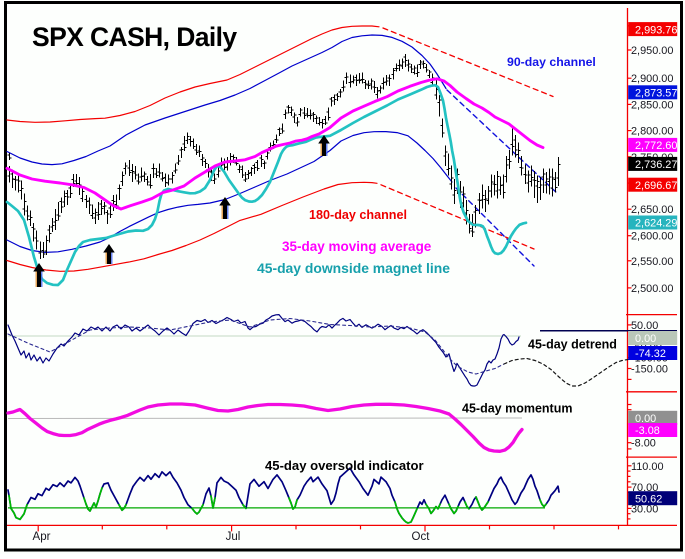  I want to click on svg-text: 180-day channel, so click(358, 215).